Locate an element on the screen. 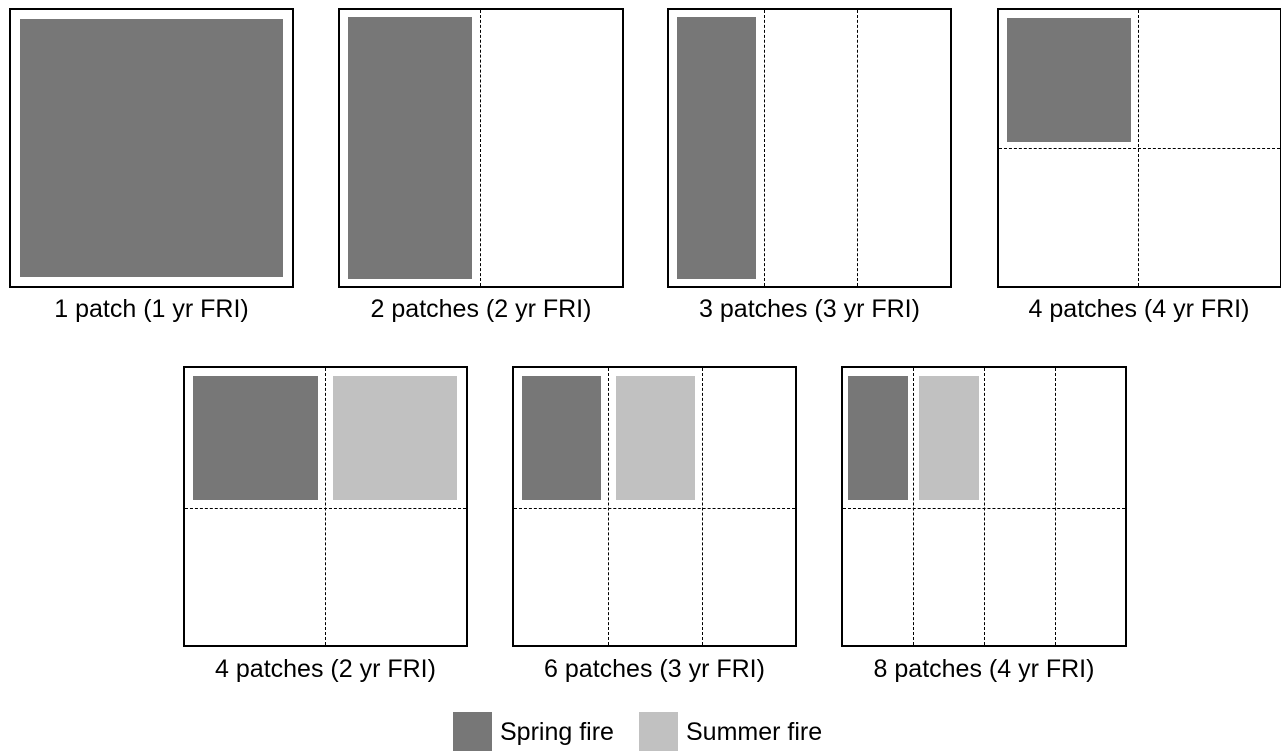  panel-caption: 2 patches (2 yr FRI) is located at coordinates (481, 309).